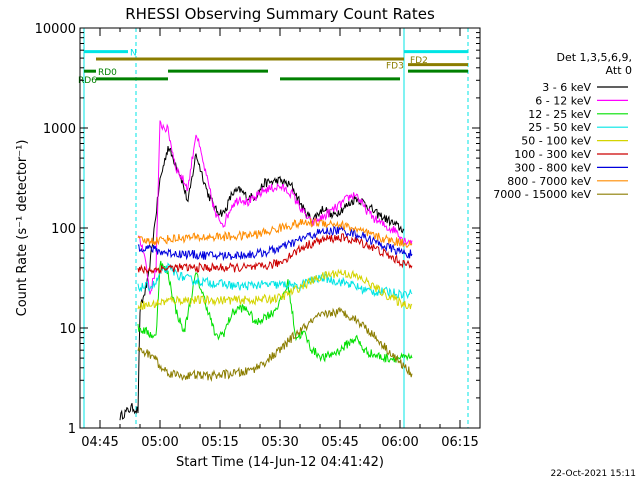  Describe the element at coordinates (619, 70) in the screenshot. I see `legend-header-1: Att 0` at that location.